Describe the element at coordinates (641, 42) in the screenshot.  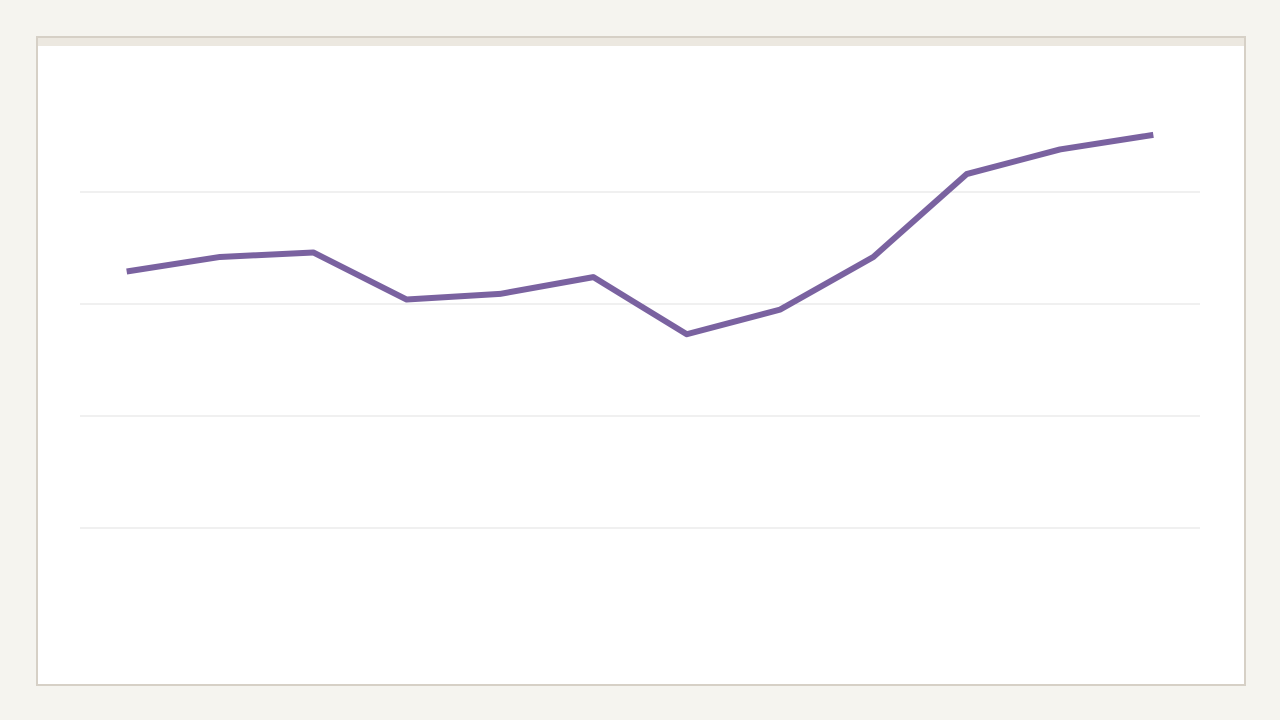
I see `card-header-strip` at that location.